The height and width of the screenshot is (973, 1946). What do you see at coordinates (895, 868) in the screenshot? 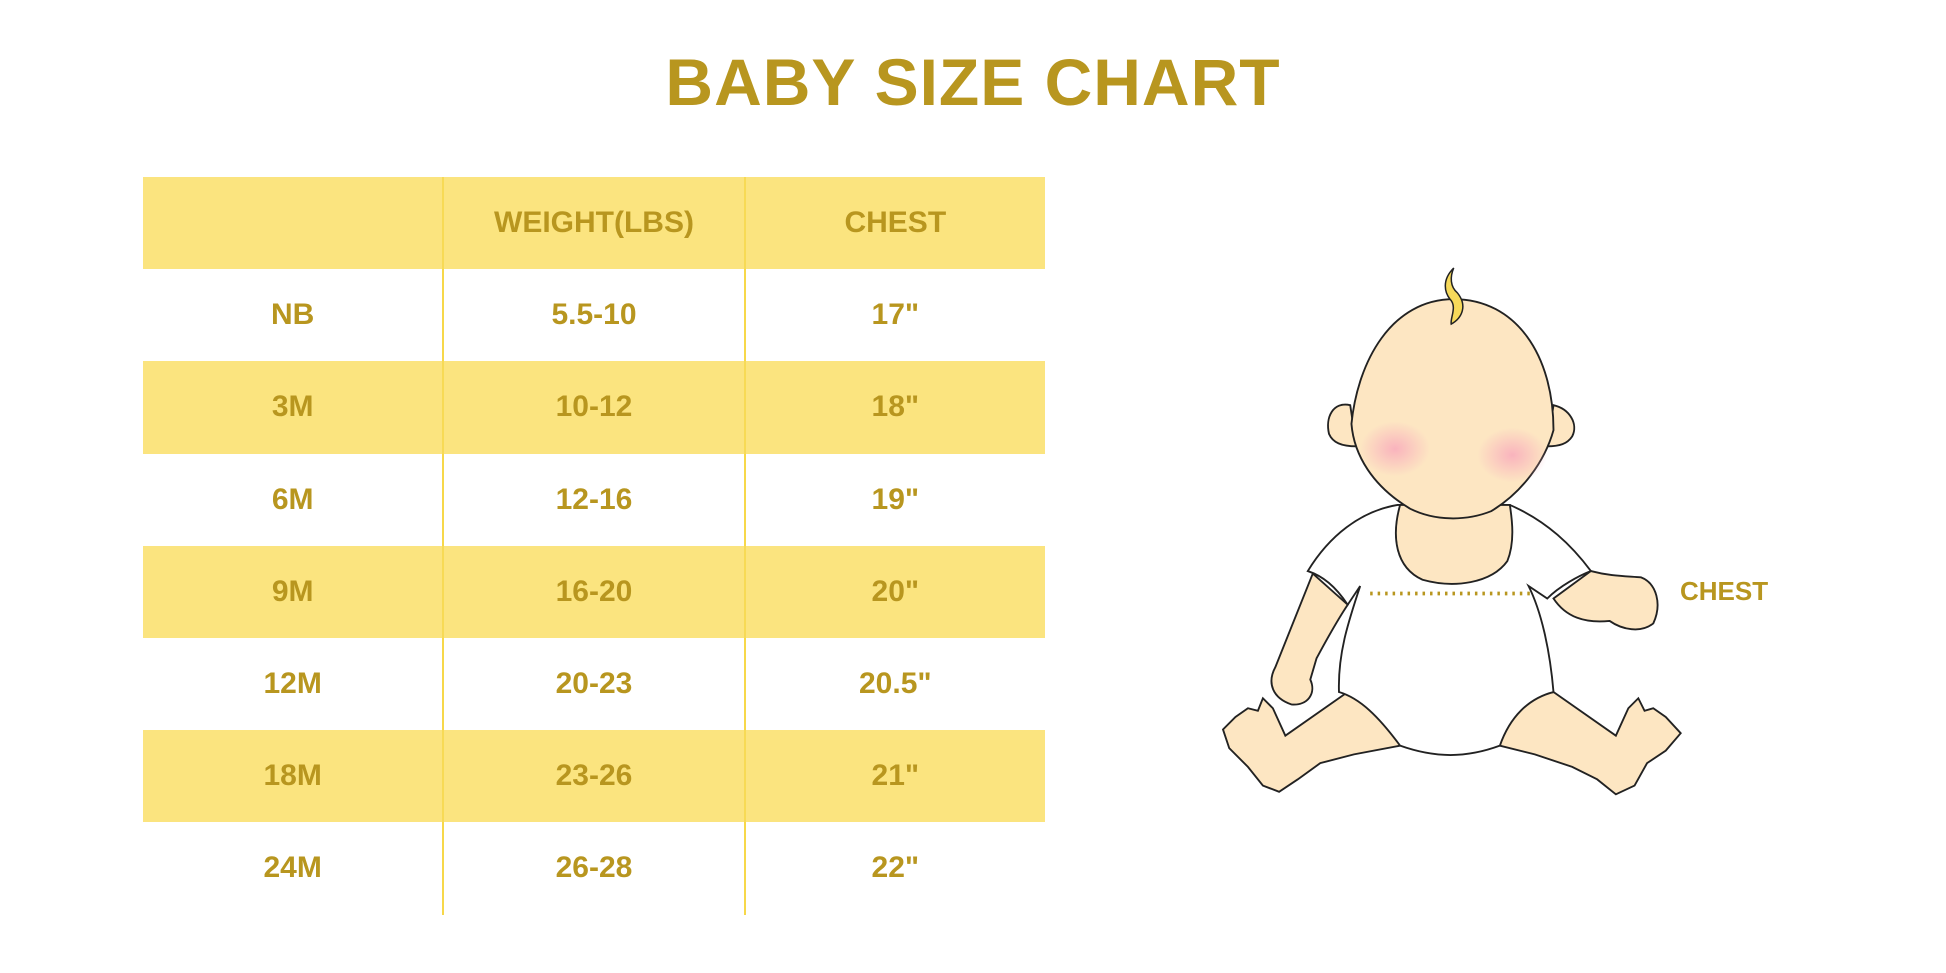
I see `chest-cell: 22"` at bounding box center [895, 868].